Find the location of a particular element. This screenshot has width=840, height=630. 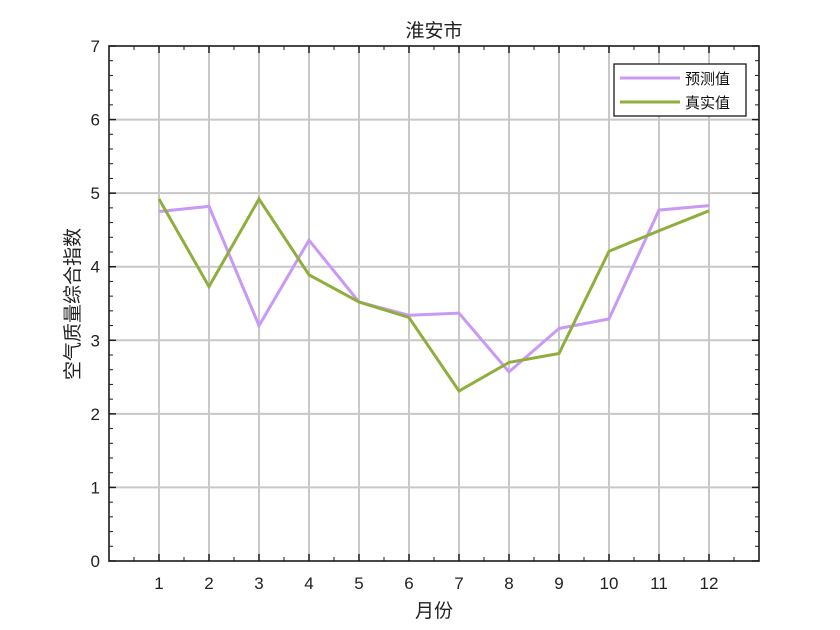

x-tick-label: 12 is located at coordinates (709, 583).